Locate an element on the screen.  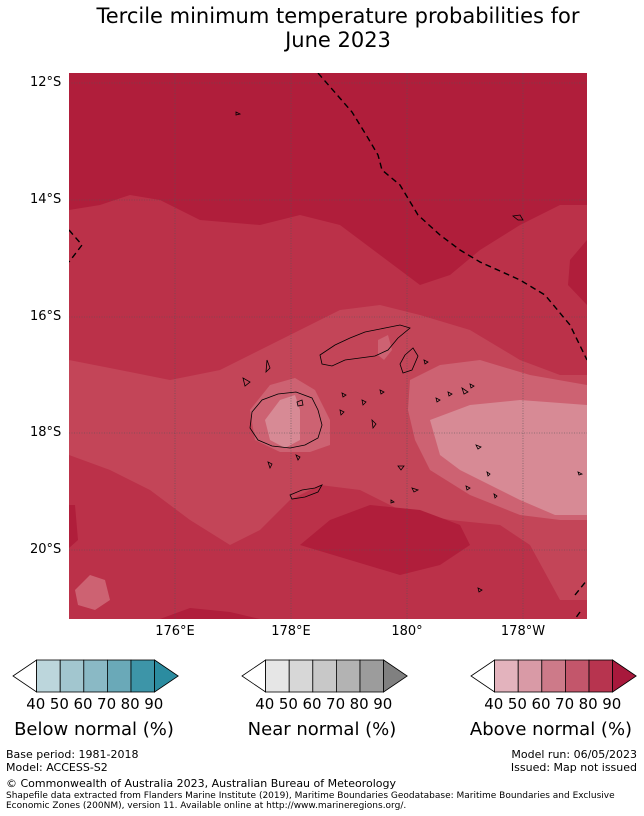
legend-near-tick: 50 is located at coordinates (288, 704).